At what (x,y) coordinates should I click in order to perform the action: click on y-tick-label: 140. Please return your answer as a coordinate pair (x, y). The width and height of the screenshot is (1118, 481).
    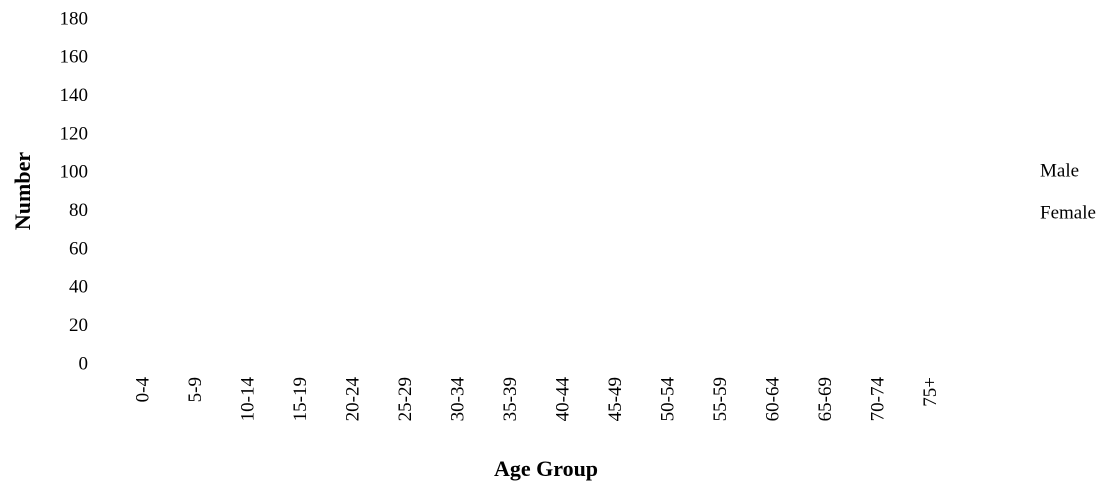
    Looking at the image, I should click on (74, 95).